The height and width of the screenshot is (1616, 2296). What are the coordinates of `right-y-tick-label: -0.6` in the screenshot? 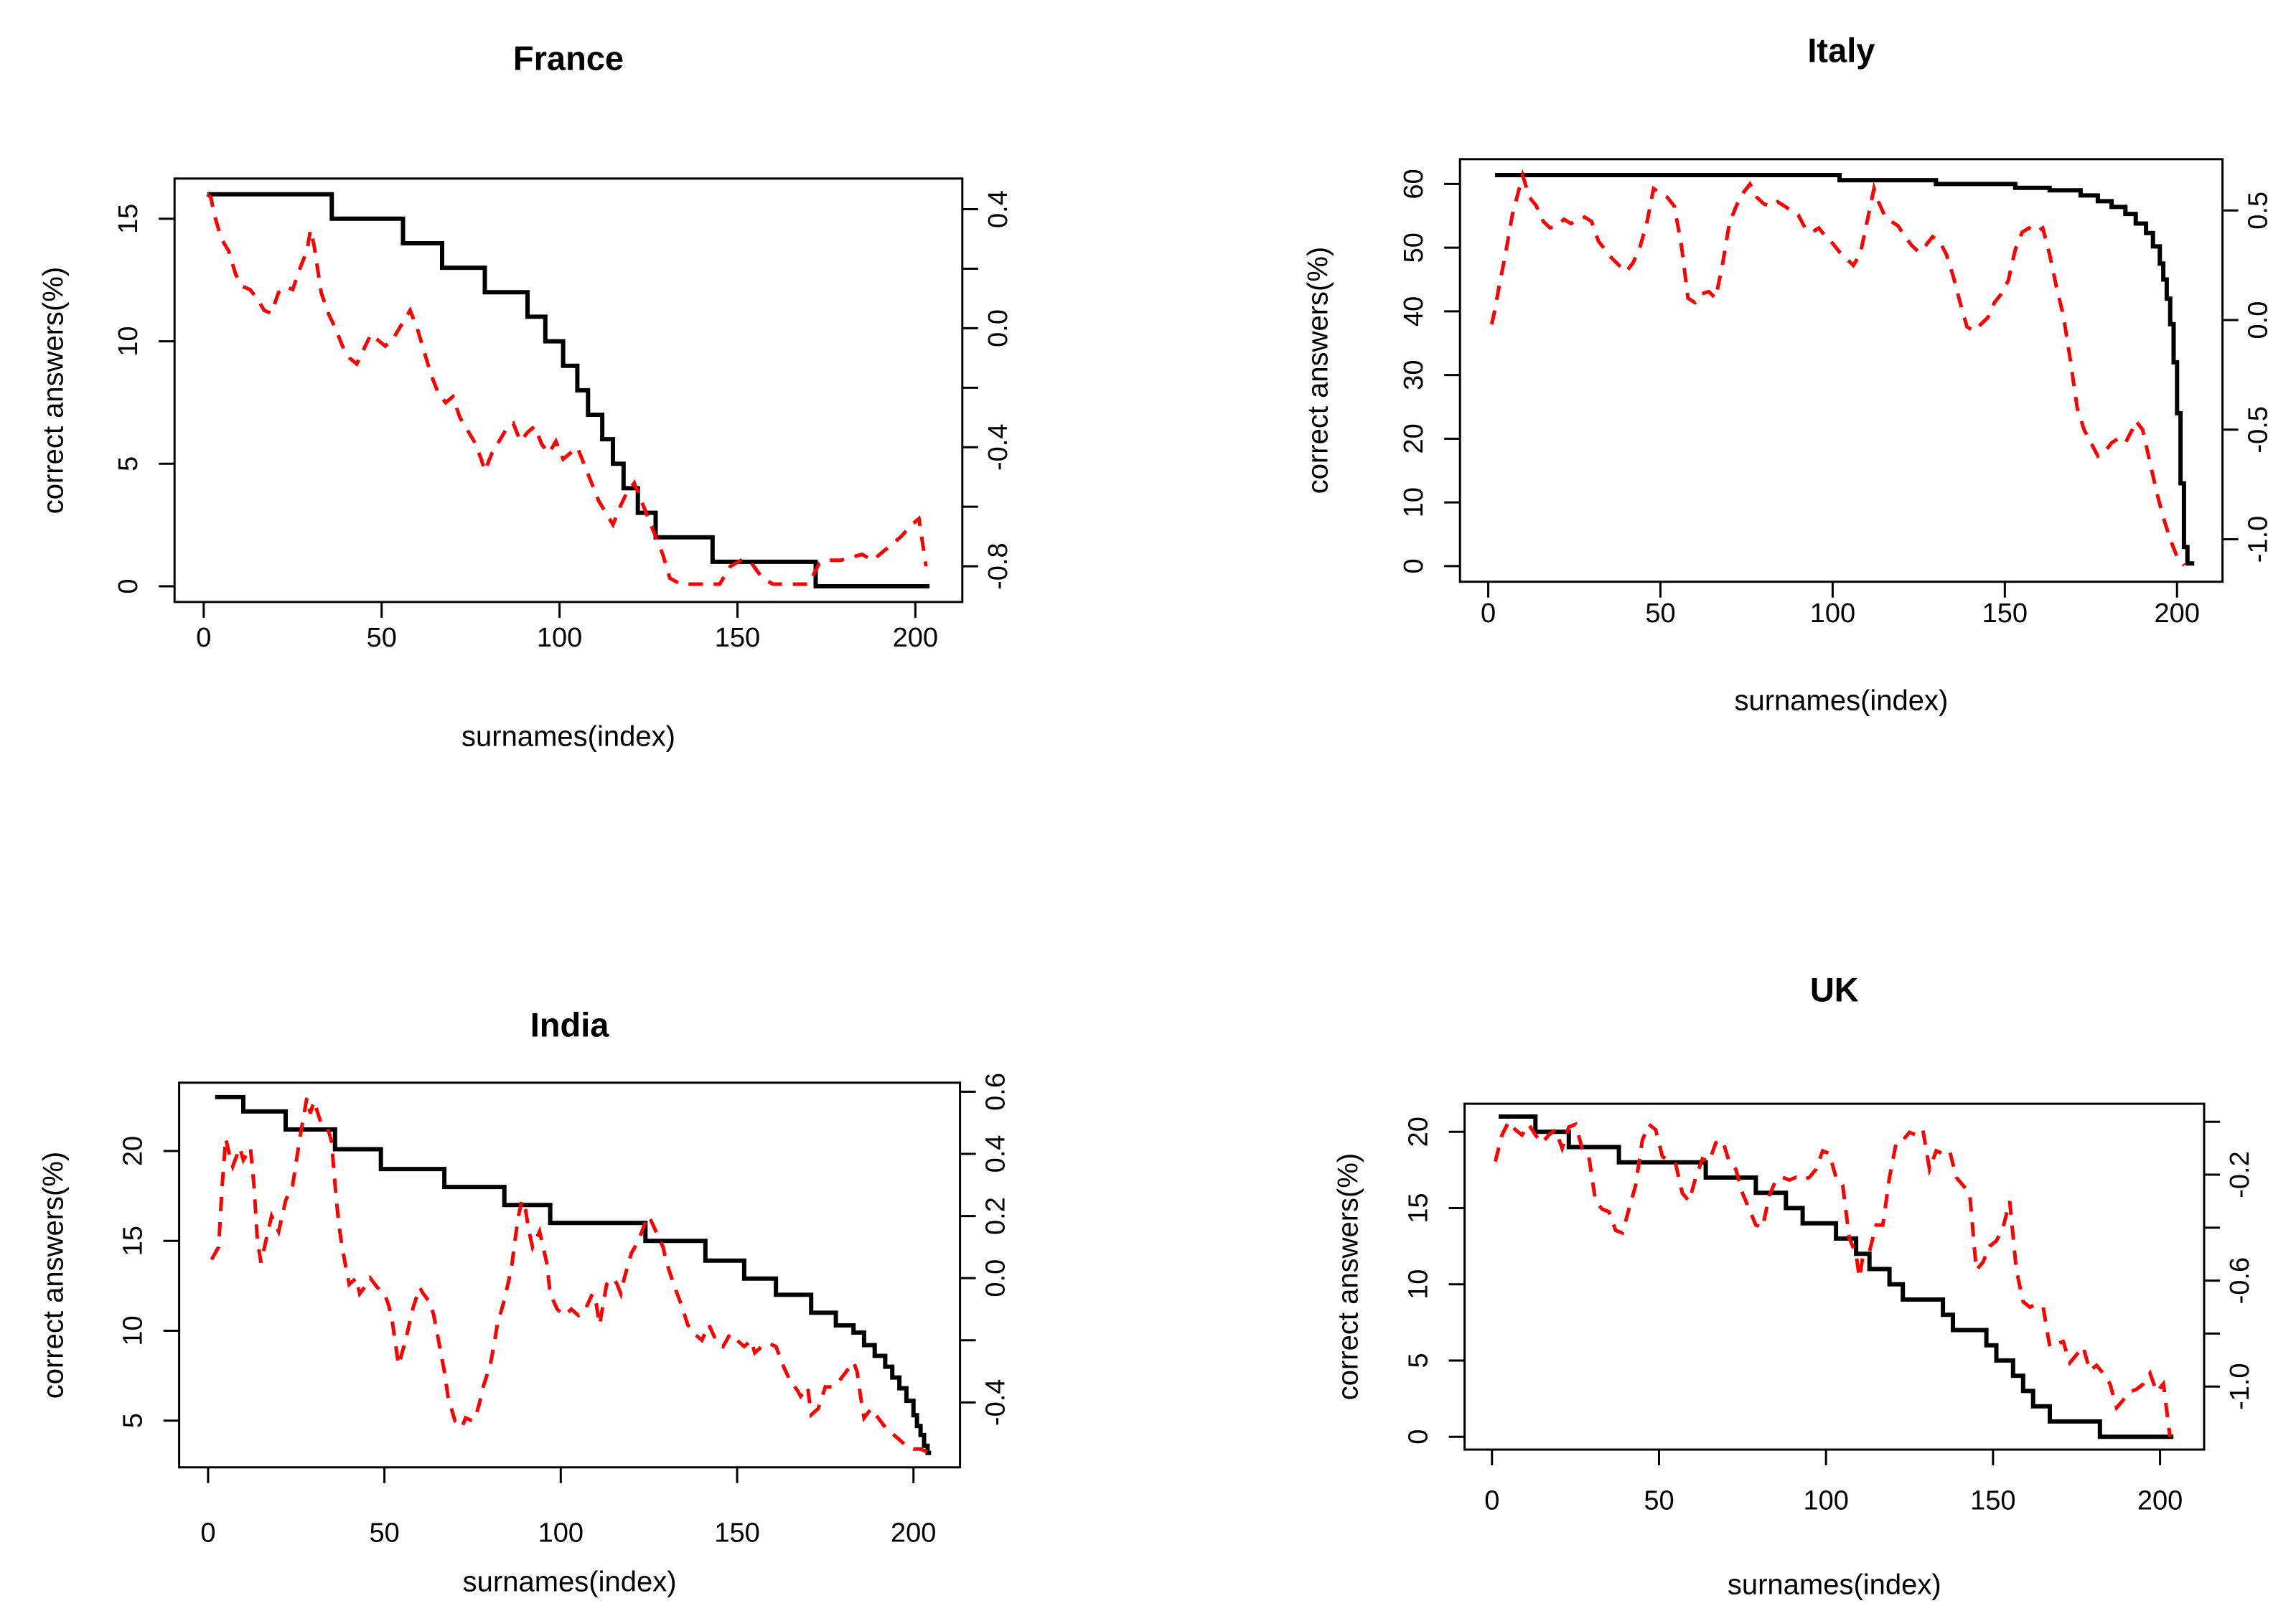 It's located at (2240, 1280).